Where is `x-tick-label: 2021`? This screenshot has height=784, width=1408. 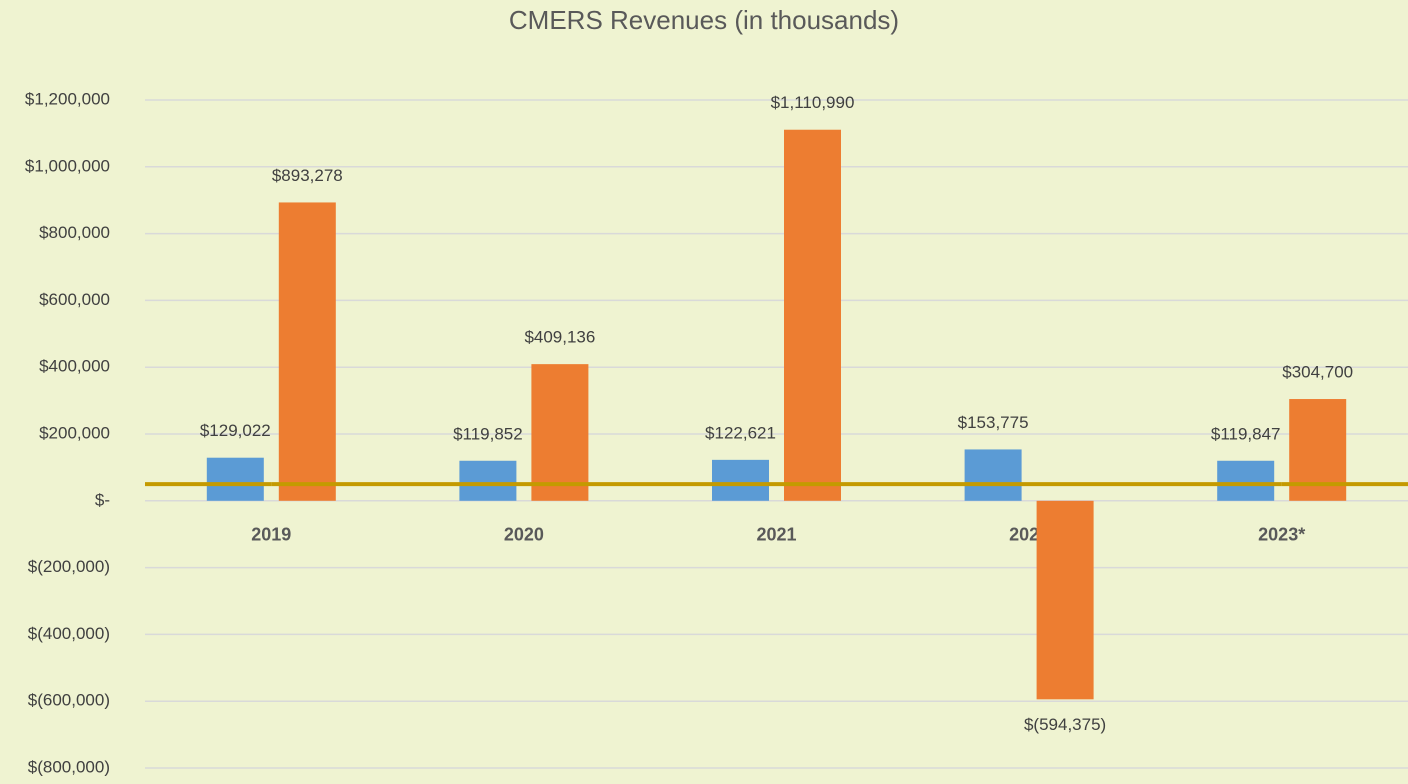
x-tick-label: 2021 is located at coordinates (776, 535).